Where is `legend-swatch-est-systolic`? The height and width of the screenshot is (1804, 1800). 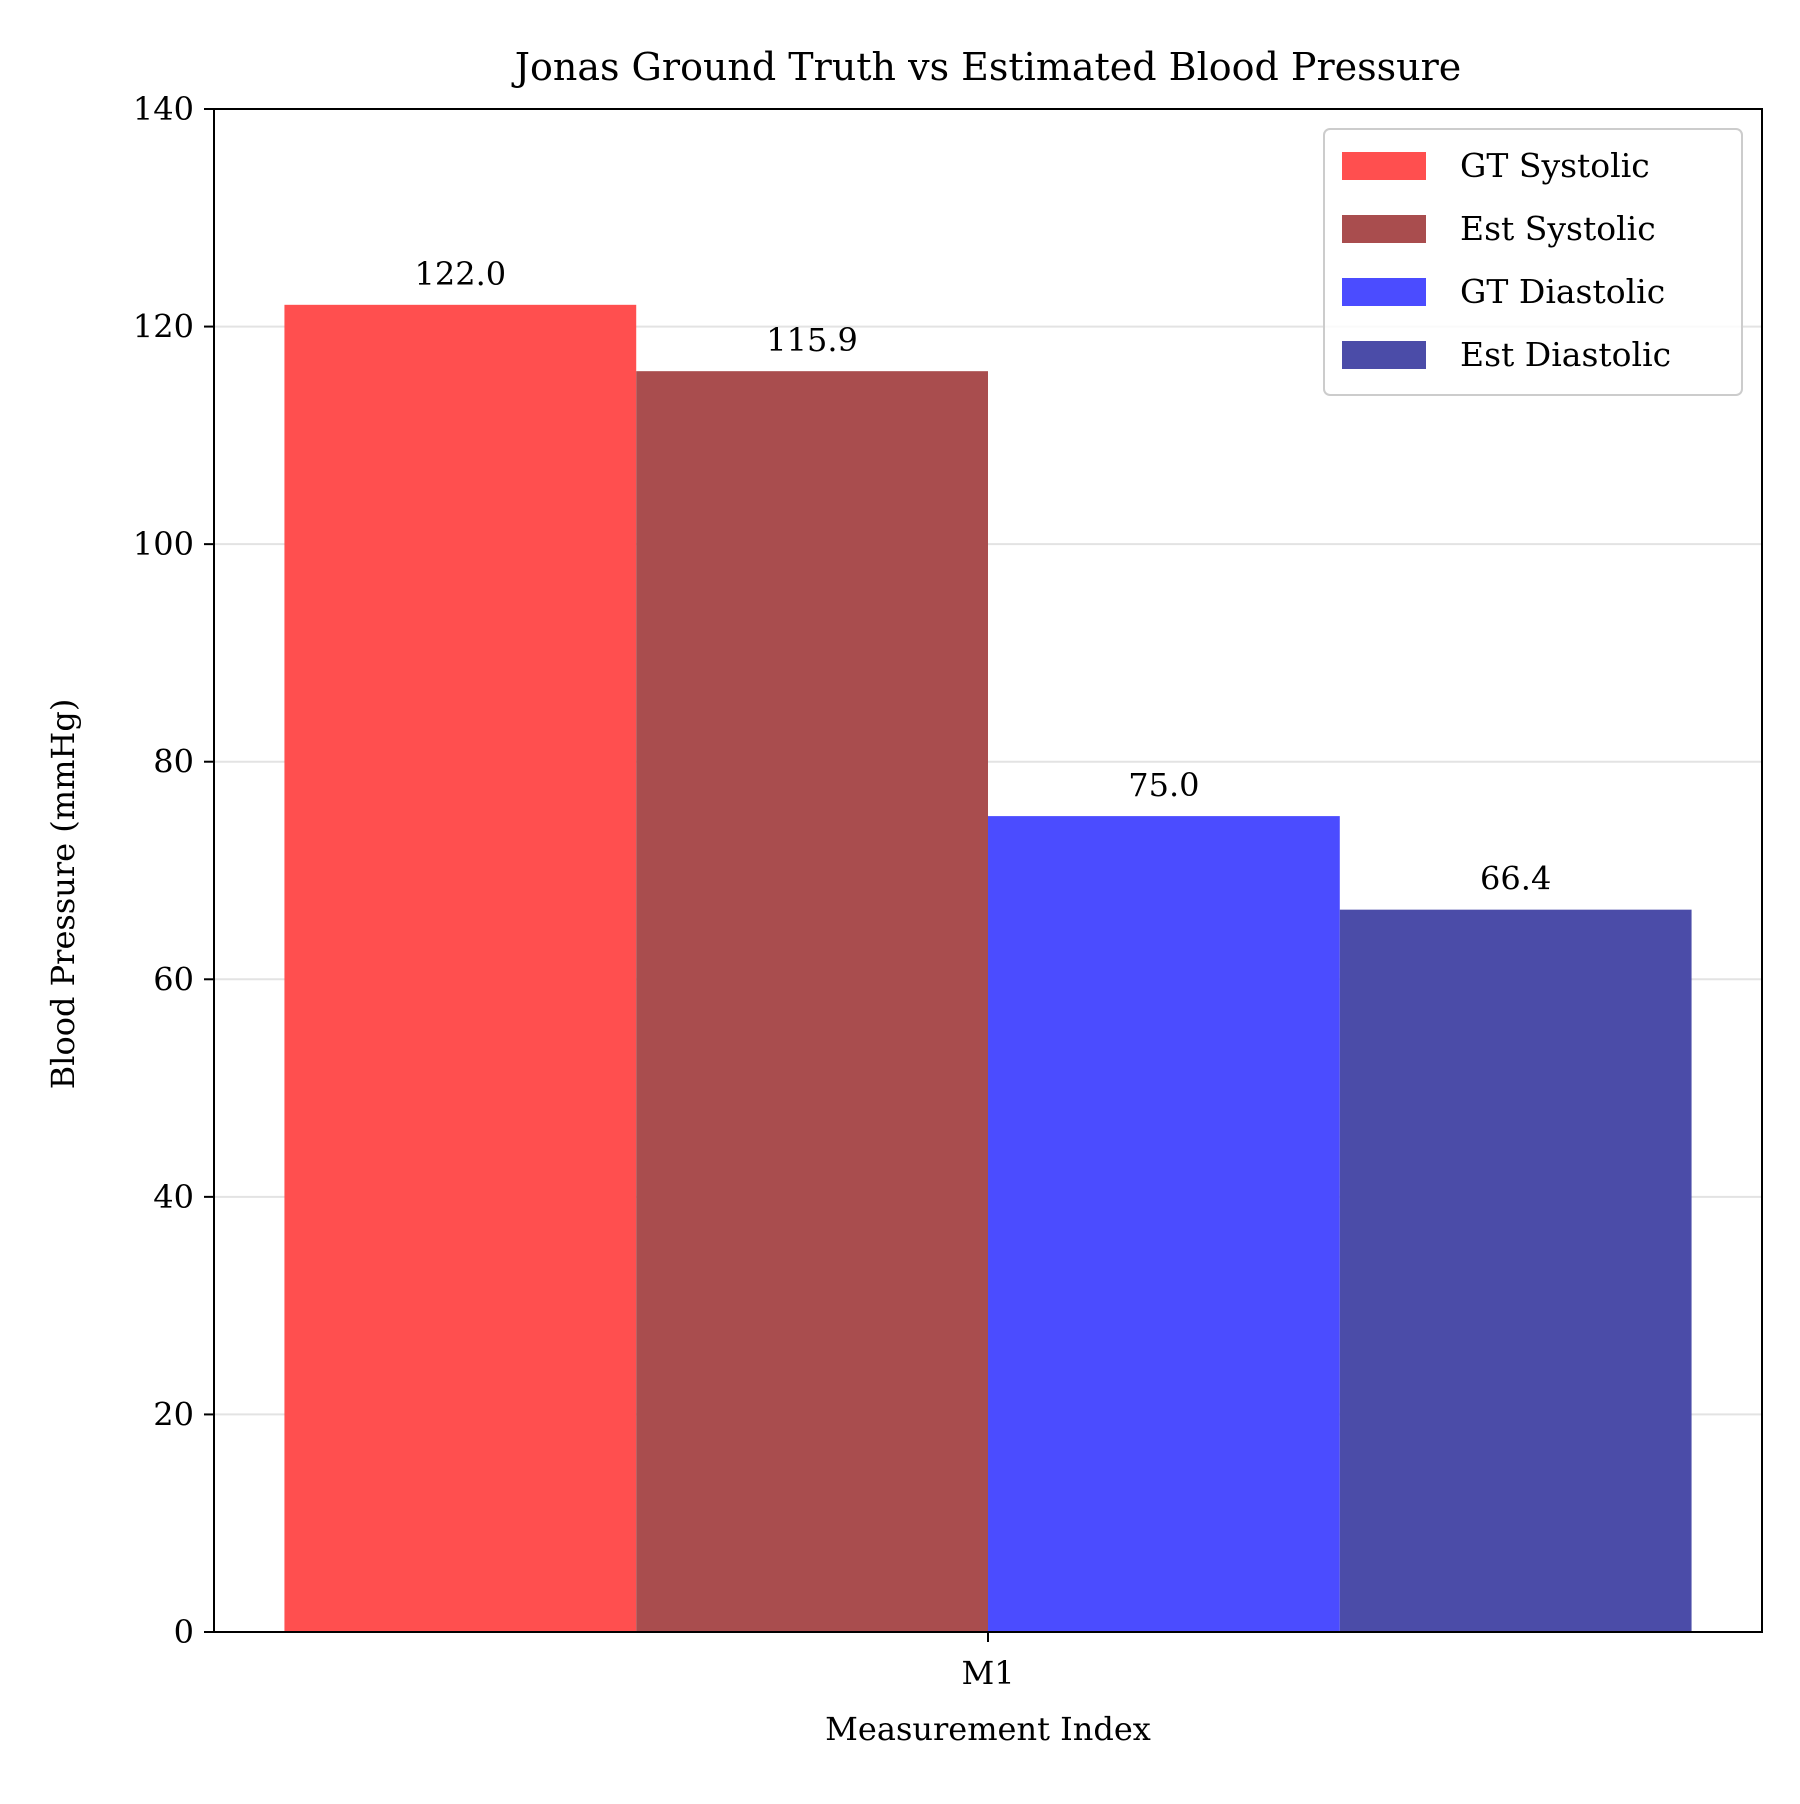
legend-swatch-est-systolic is located at coordinates (1384, 229).